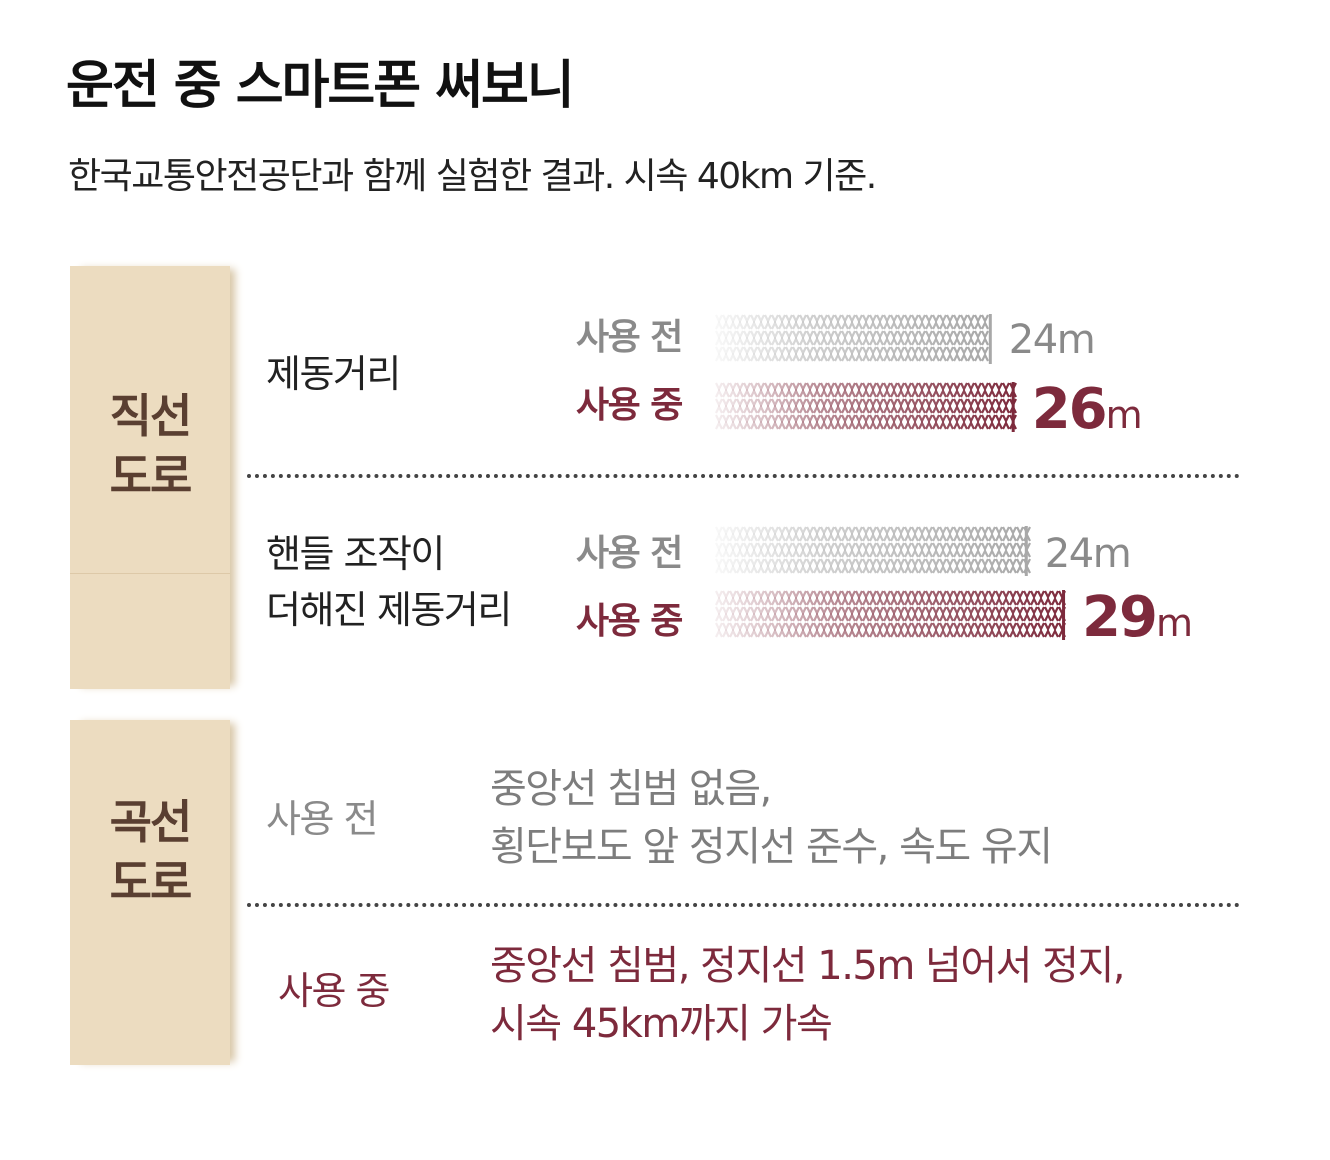 Image resolution: width=1330 pixels, height=1160 pixels. What do you see at coordinates (150, 852) in the screenshot?
I see `curve-road-label: 곡선 도로` at bounding box center [150, 852].